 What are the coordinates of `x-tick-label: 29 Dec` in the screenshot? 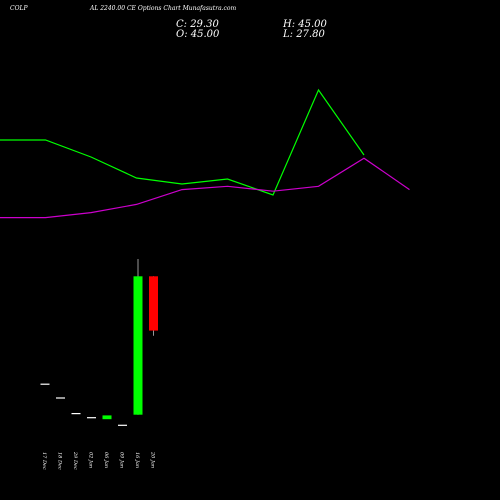 It's located at (75, 460).